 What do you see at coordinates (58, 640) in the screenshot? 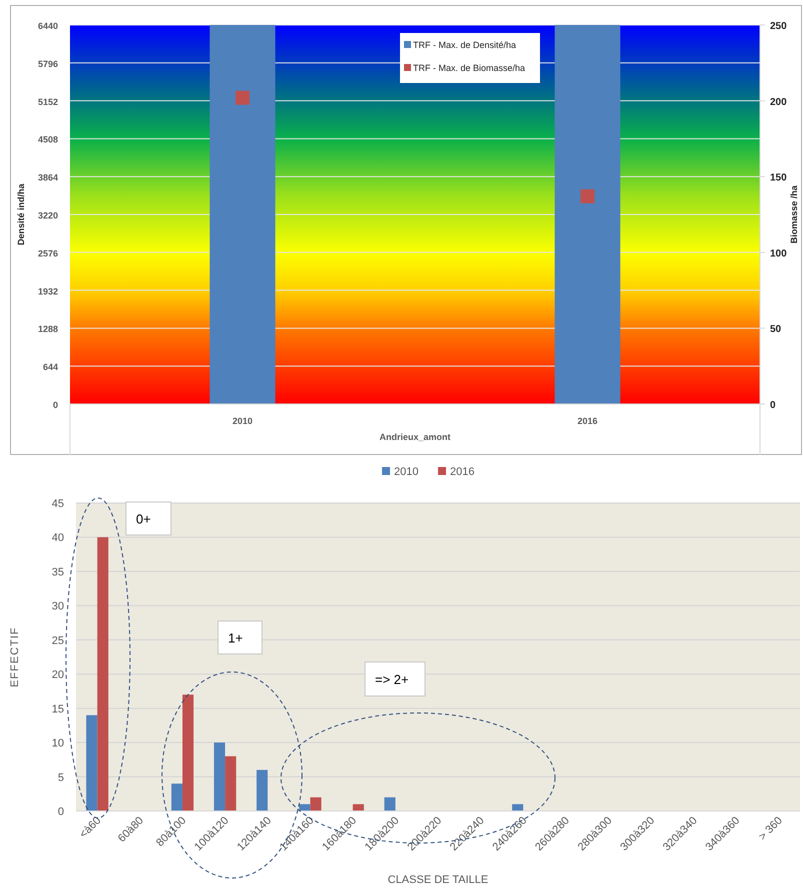
I see `y-tick-label: 25` at bounding box center [58, 640].